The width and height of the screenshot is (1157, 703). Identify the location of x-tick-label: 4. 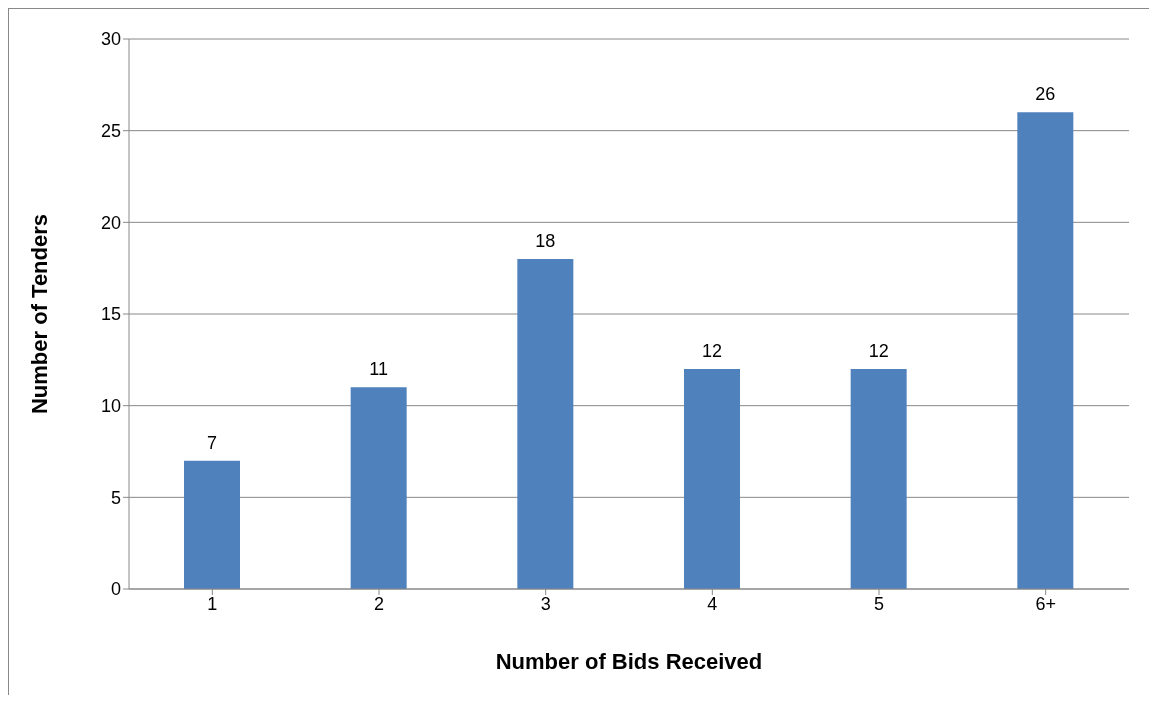
(712, 603).